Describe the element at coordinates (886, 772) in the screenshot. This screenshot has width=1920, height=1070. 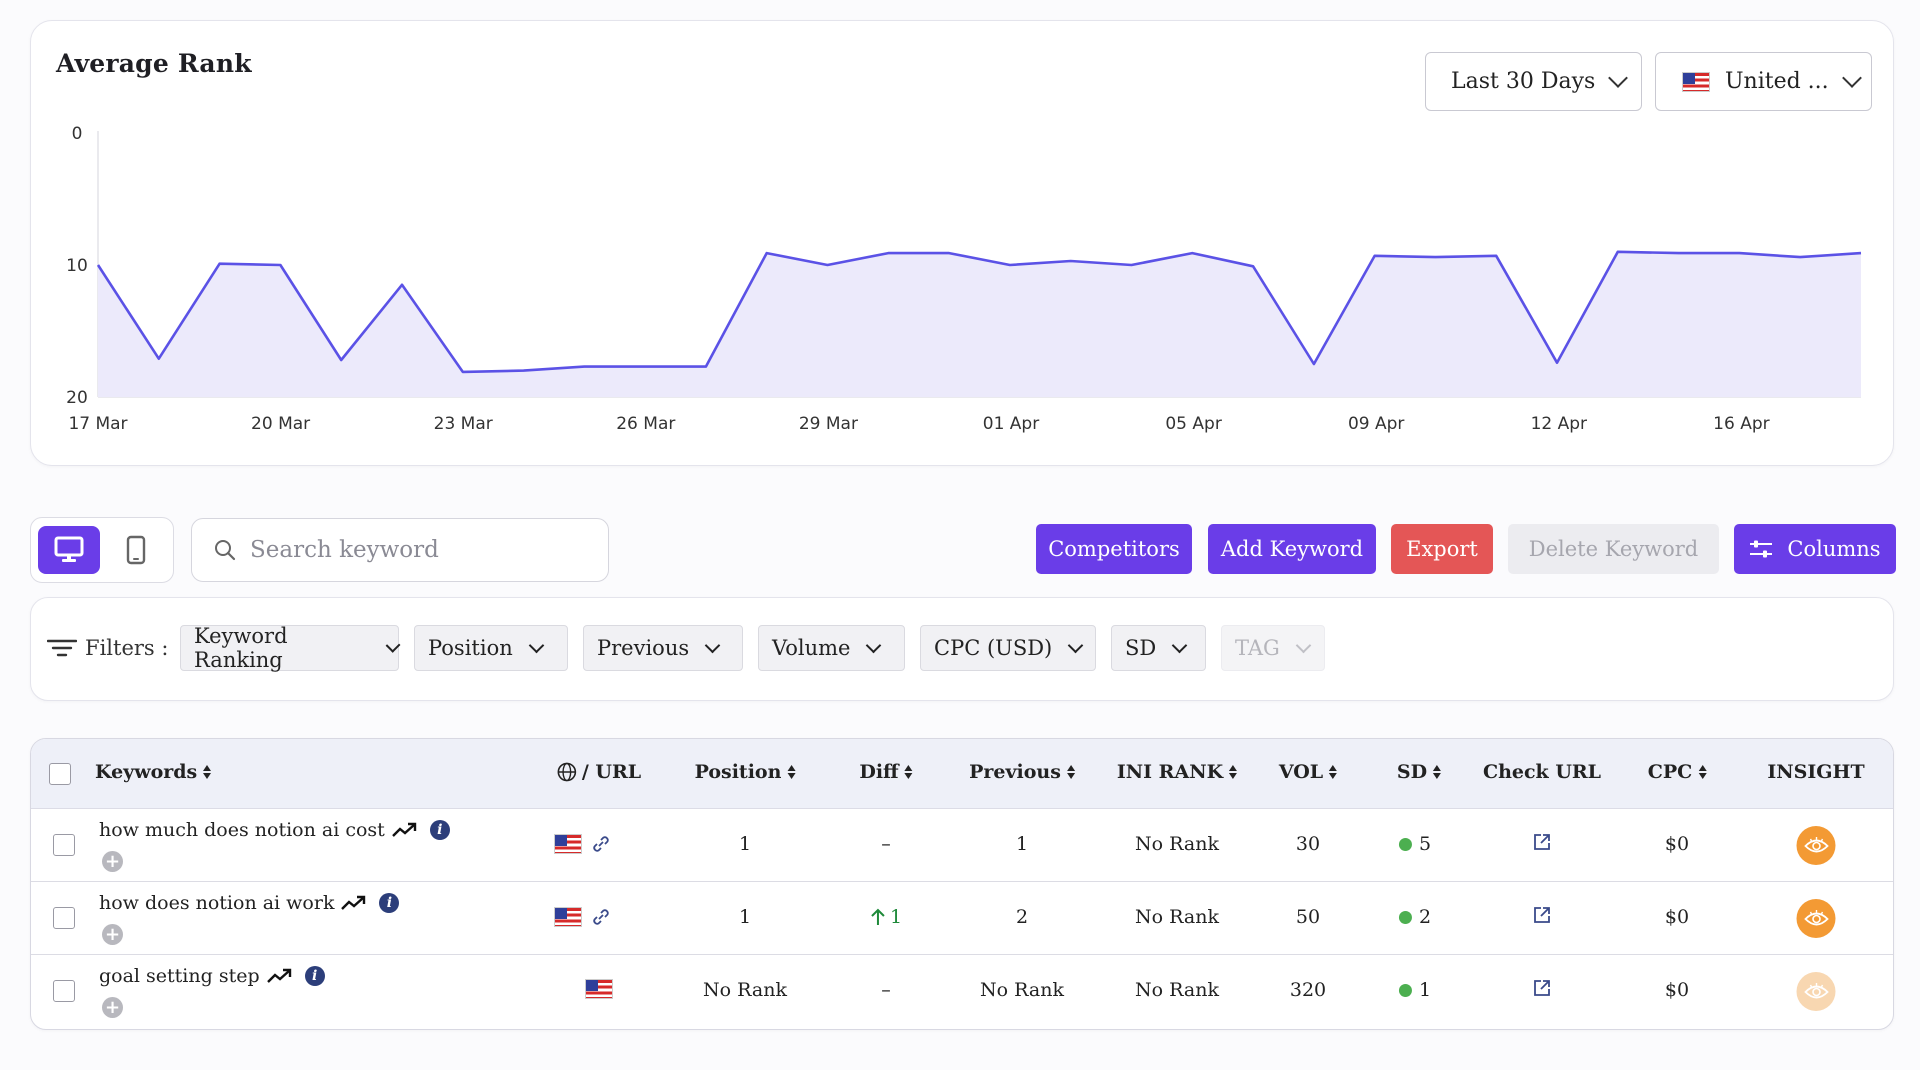
I see `header-diff: Diff` at that location.